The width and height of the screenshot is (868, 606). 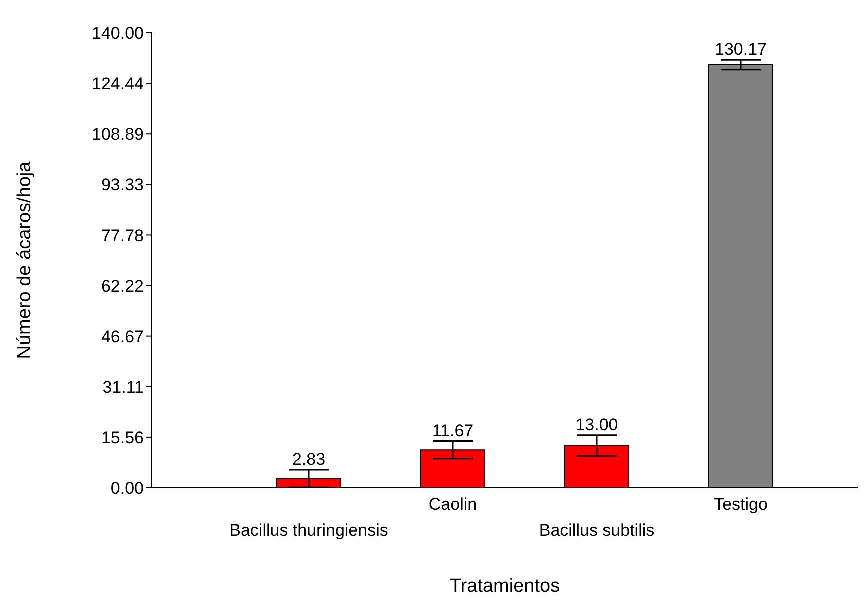 I want to click on data-label: 130.17, so click(x=741, y=50).